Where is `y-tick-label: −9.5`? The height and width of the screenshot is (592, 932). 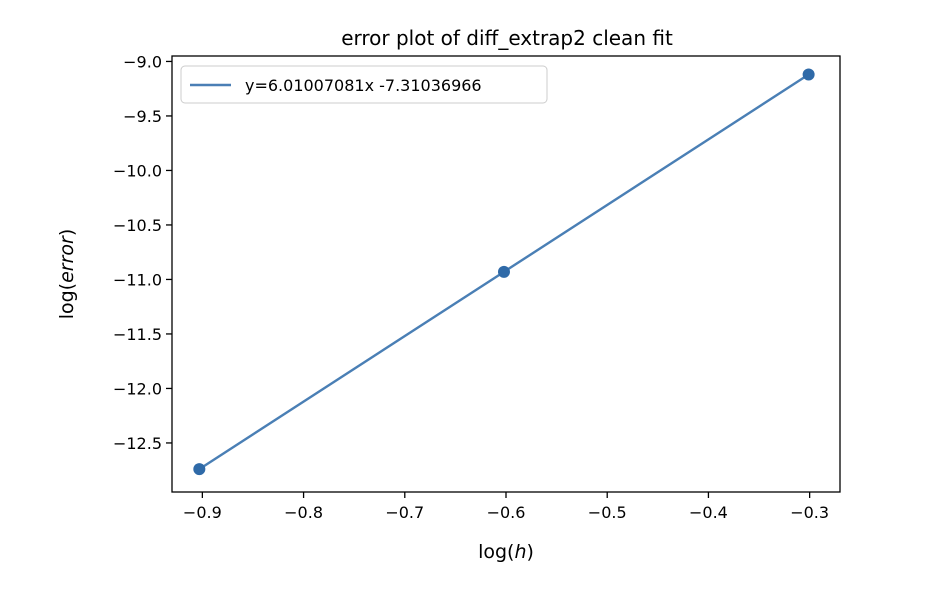
y-tick-label: −9.5 is located at coordinates (142, 116).